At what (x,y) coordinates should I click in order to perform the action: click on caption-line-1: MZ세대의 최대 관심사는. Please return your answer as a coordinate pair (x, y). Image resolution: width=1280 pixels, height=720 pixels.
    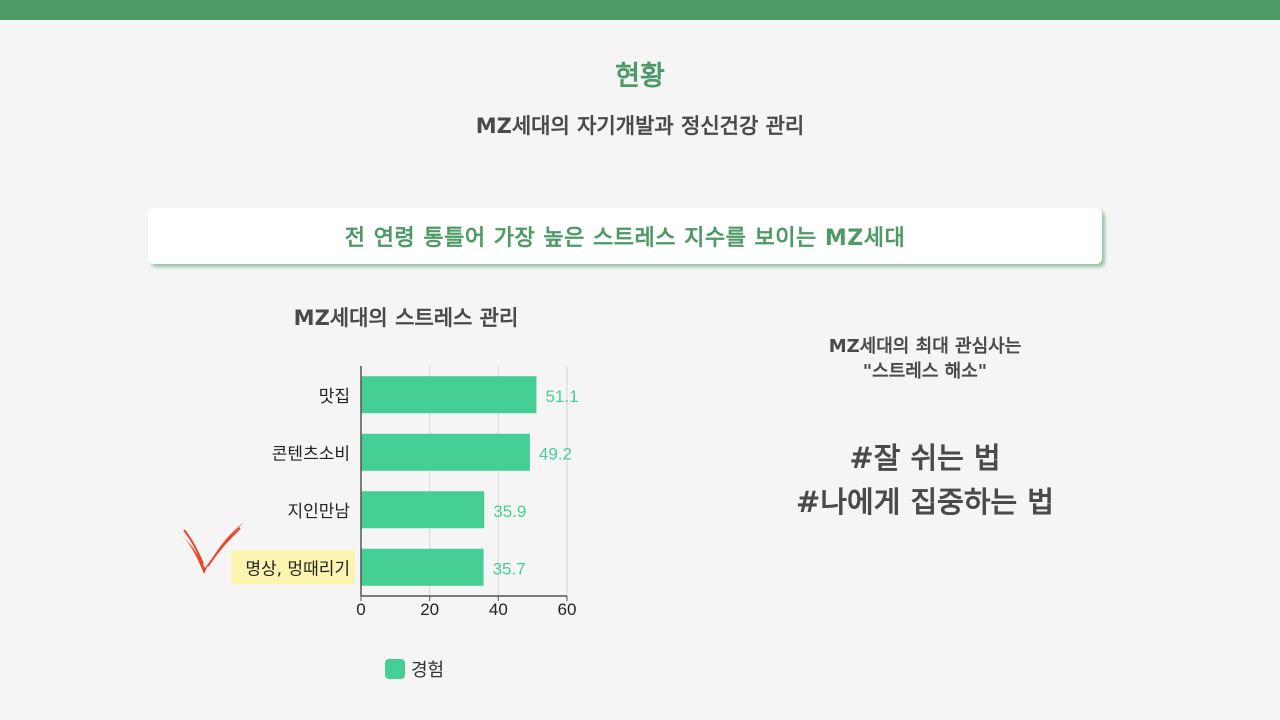
    Looking at the image, I should click on (925, 346).